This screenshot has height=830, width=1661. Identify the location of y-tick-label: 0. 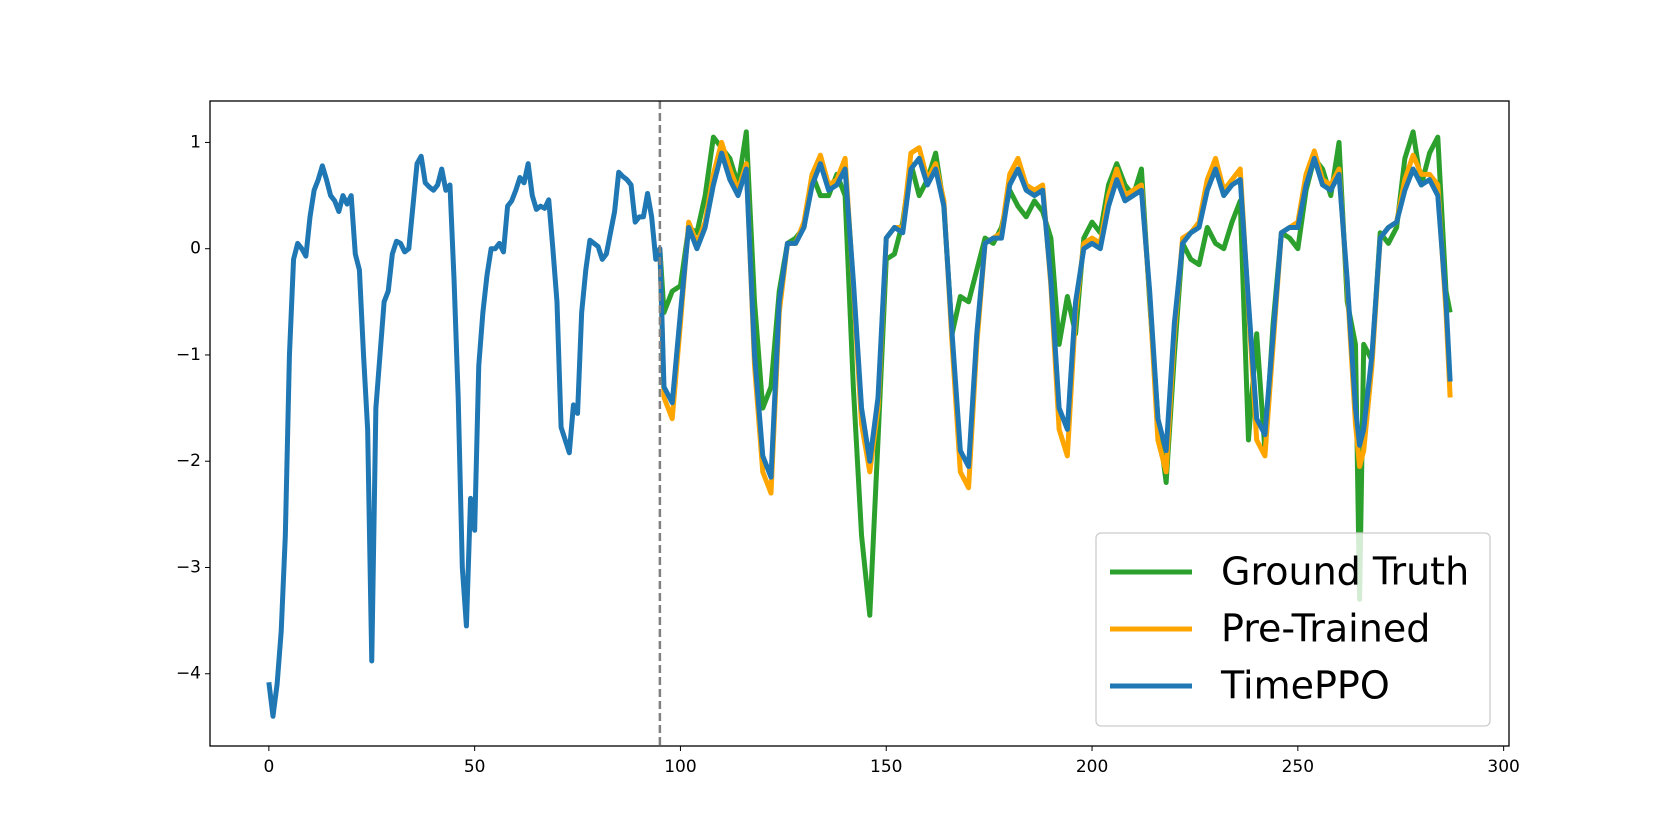
(195, 249).